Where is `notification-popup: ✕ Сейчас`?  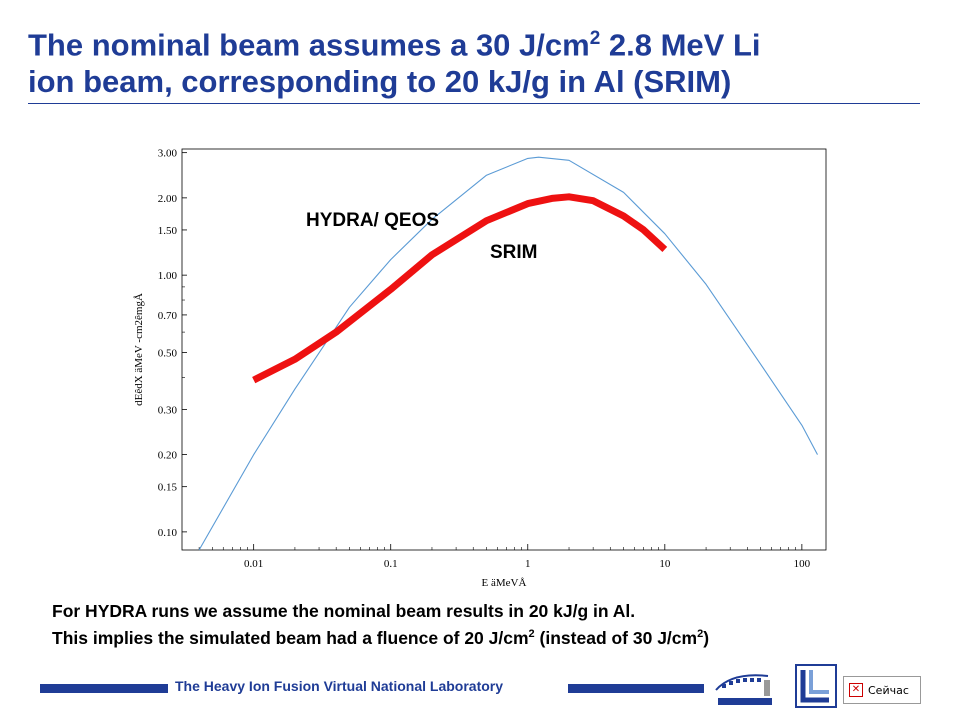 notification-popup: ✕ Сейчас is located at coordinates (882, 690).